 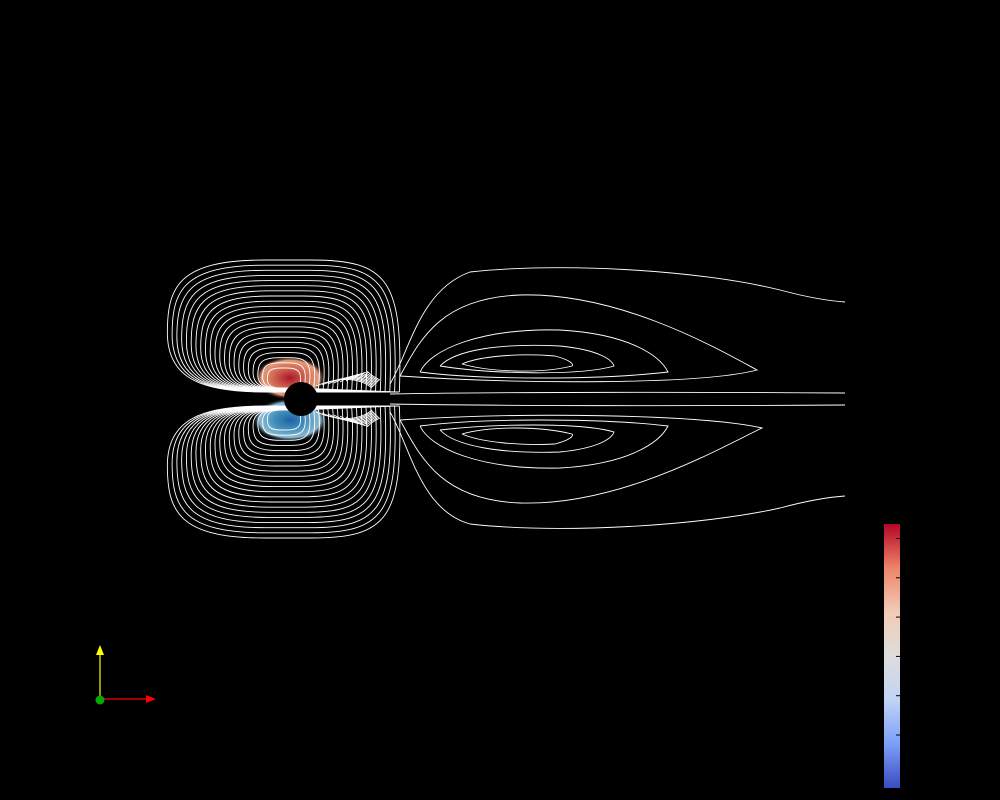 What do you see at coordinates (100, 700) in the screenshot?
I see `z-axis-dot` at bounding box center [100, 700].